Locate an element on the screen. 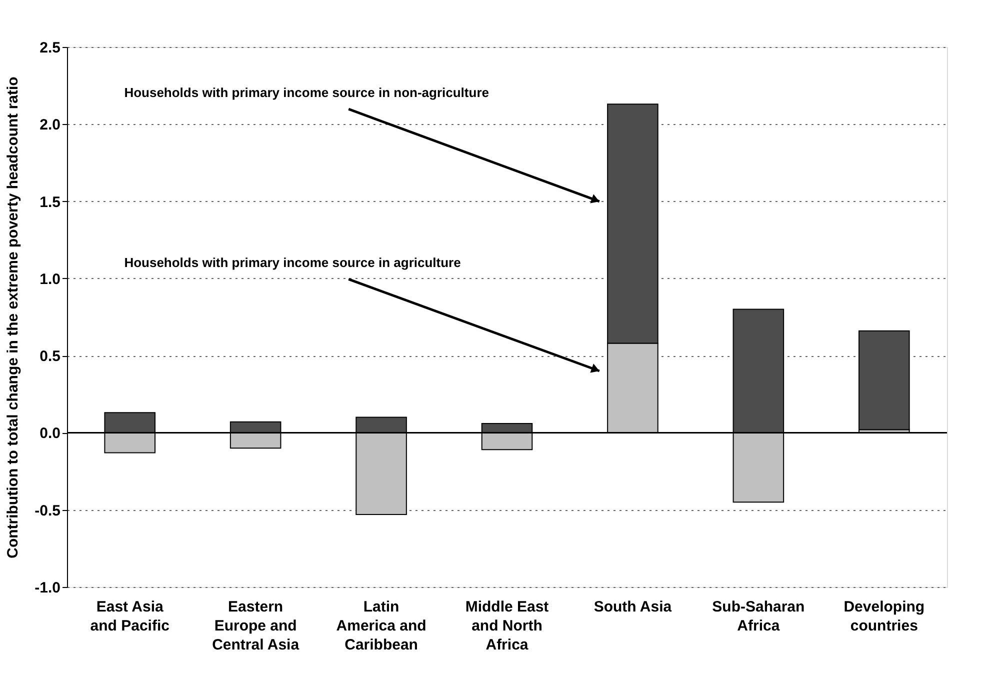 The image size is (993, 697). annotation: Households with primary income source in agriculture is located at coordinates (292, 262).